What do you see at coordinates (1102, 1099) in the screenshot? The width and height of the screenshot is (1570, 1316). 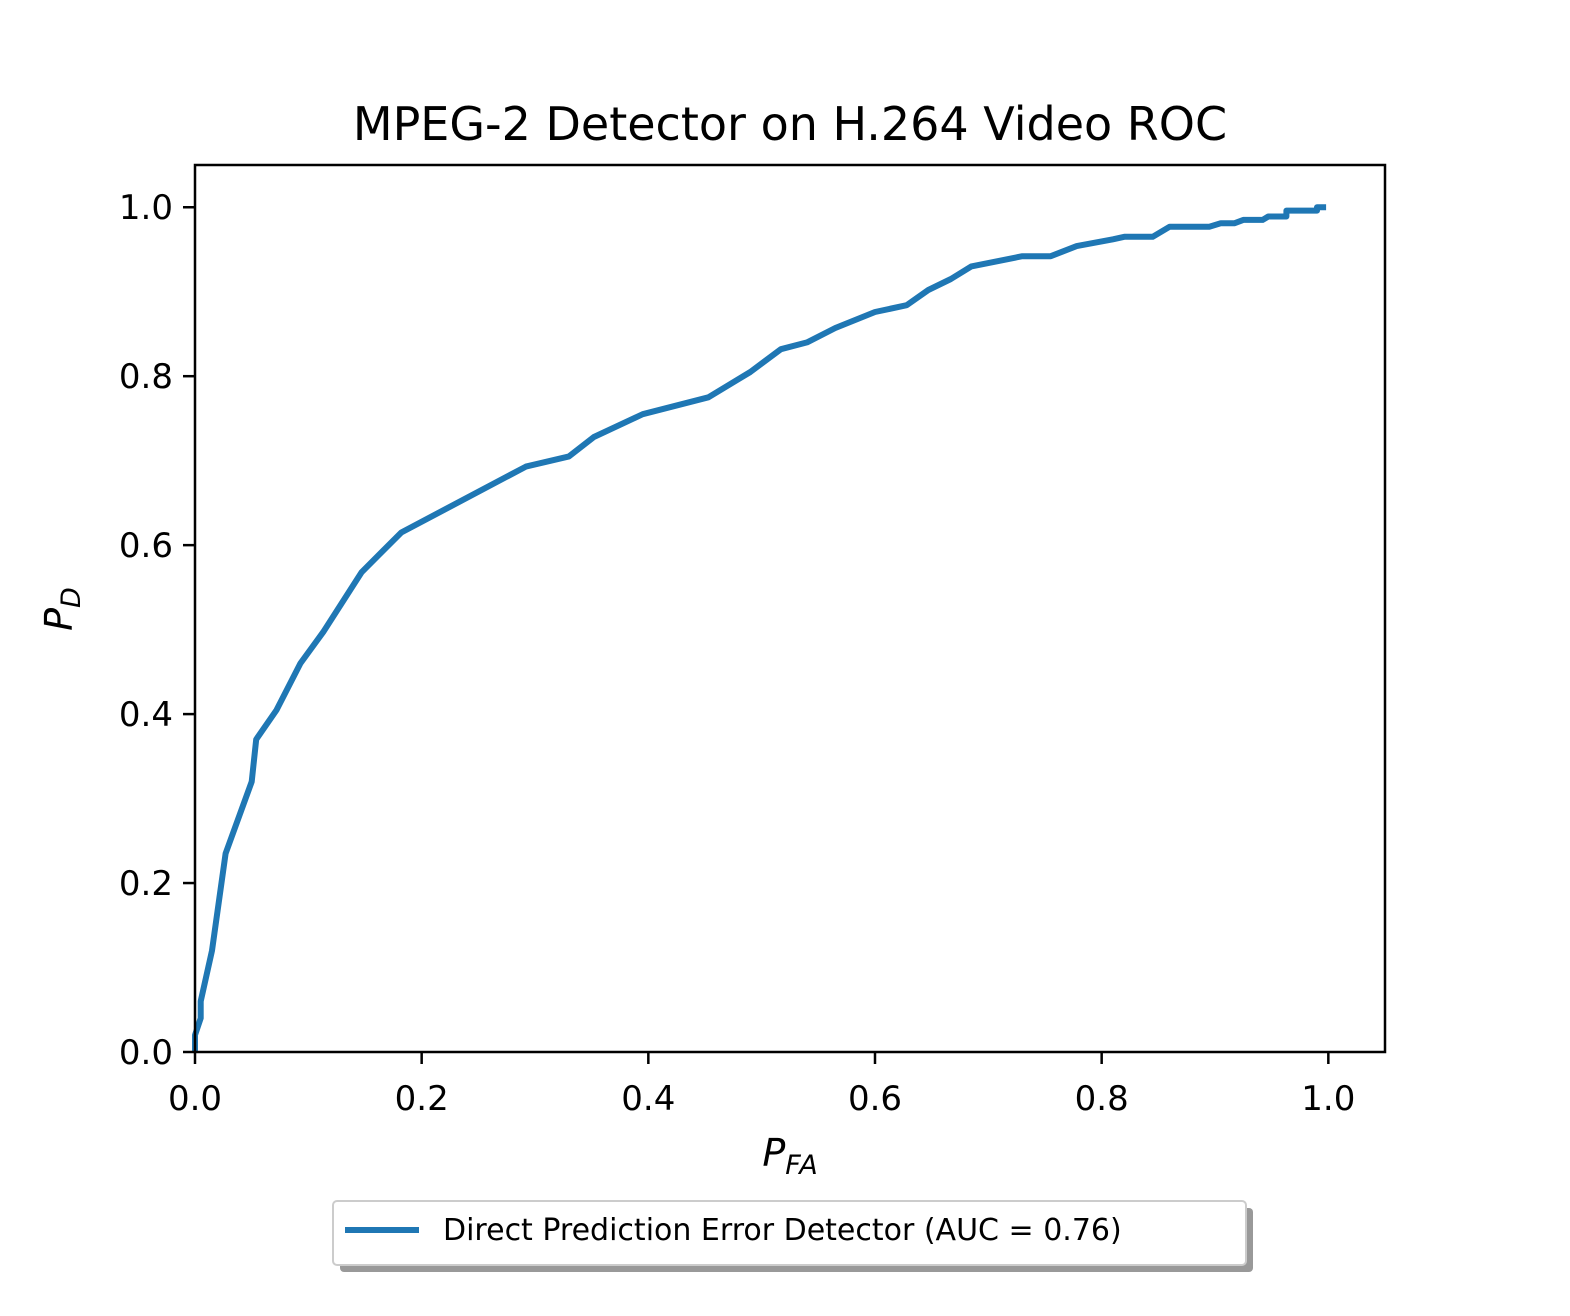 I see `x-tick-label: 0.8` at bounding box center [1102, 1099].